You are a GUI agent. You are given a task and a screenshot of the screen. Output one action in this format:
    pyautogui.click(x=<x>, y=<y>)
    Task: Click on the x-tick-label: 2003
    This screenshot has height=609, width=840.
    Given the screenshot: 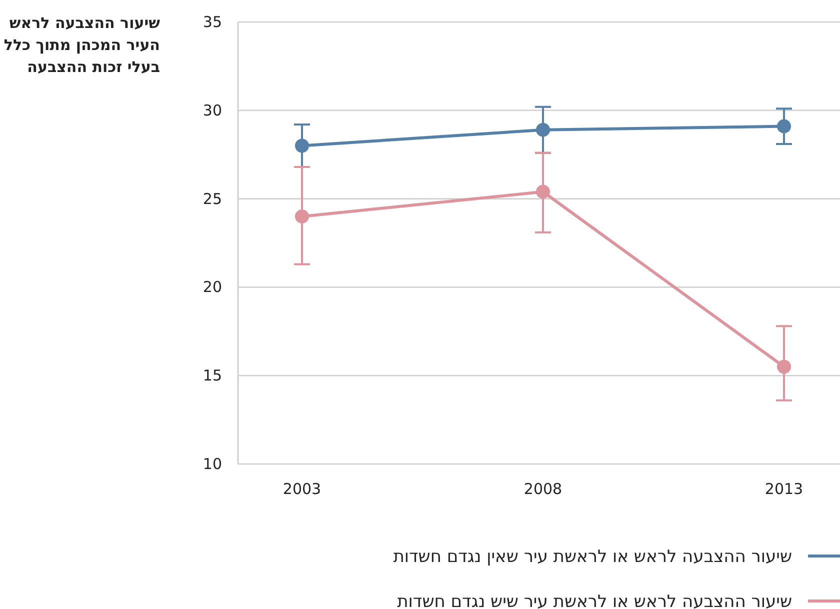 What is the action you would take?
    pyautogui.click(x=302, y=489)
    